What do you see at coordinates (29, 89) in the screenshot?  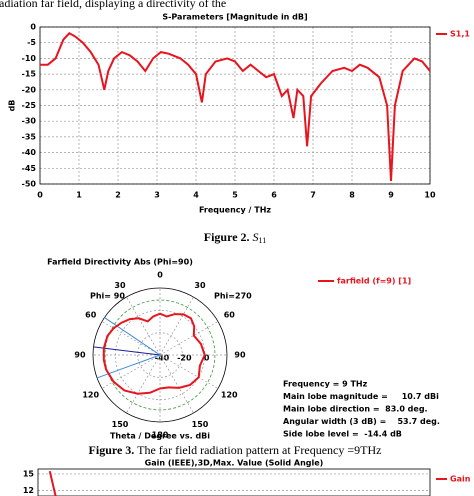 I see `y-tick-label: -20` at bounding box center [29, 89].